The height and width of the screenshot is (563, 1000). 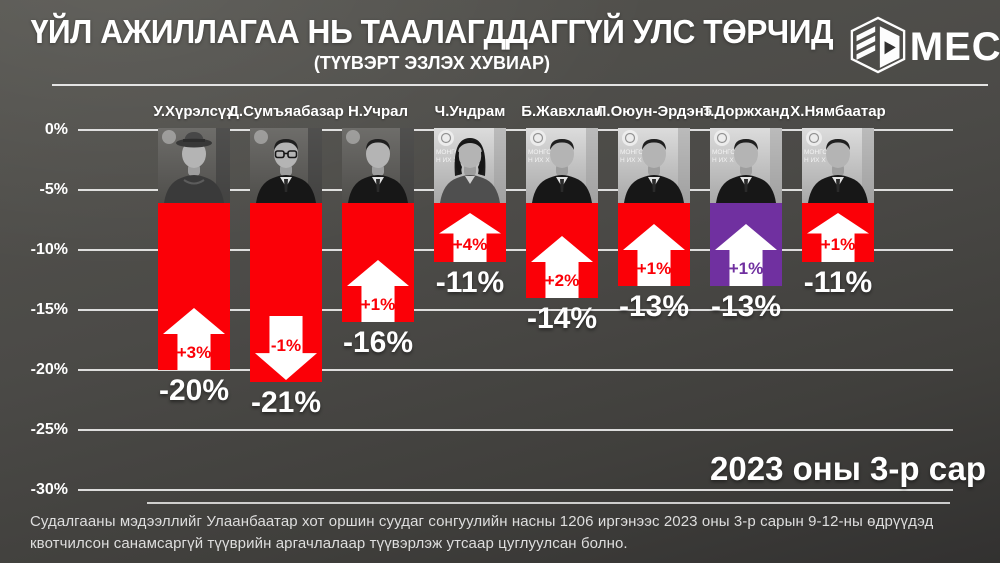 I want to click on logo-text: MEC, so click(x=954, y=47).